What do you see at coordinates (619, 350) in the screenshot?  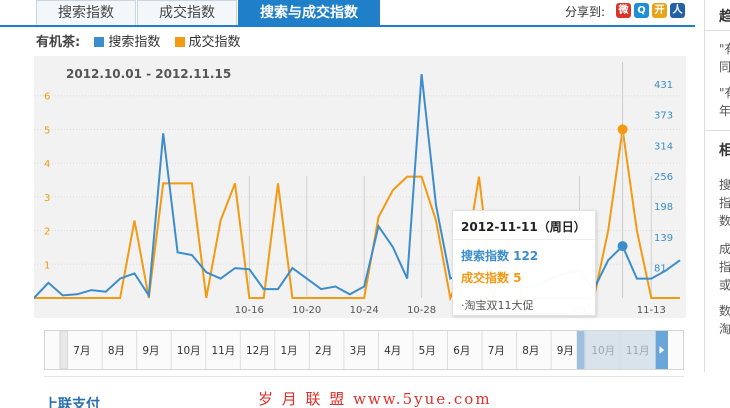 I see `navigator-selection` at bounding box center [619, 350].